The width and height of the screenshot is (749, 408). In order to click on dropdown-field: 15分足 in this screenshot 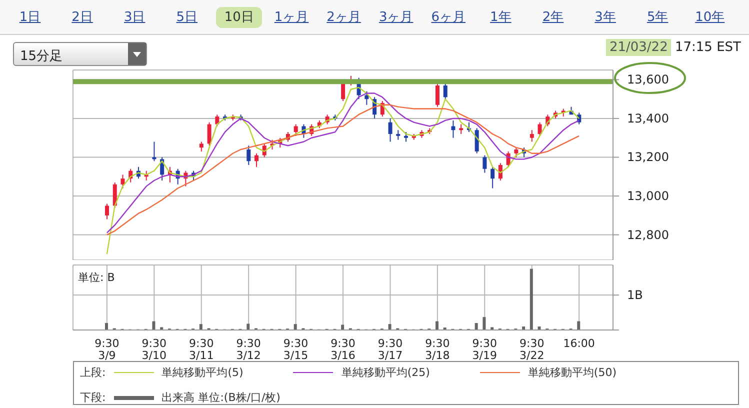, I will do `click(80, 54)`.